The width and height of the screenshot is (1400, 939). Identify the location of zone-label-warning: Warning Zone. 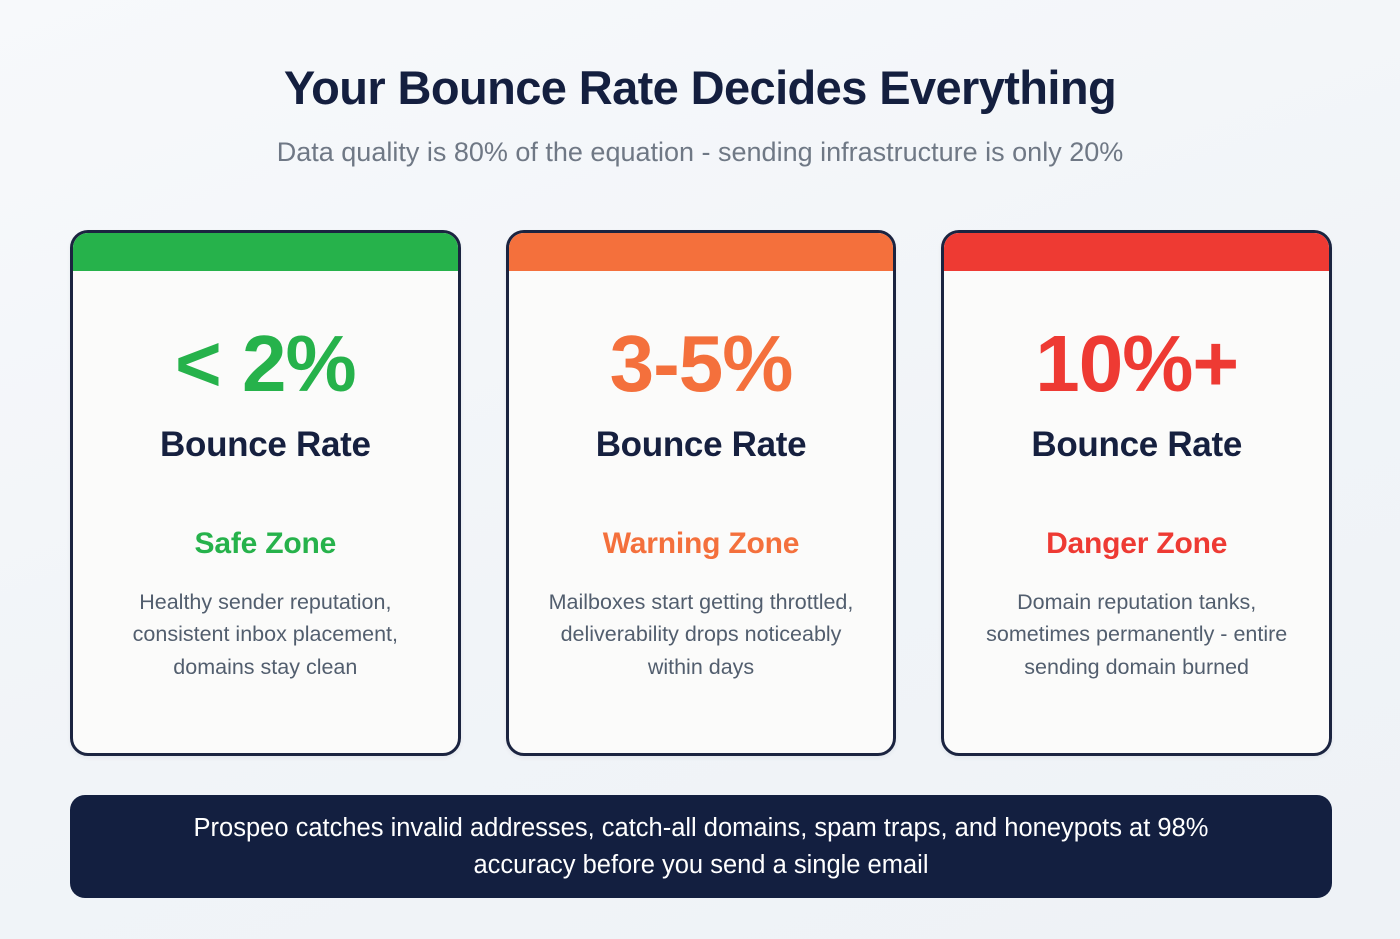
(701, 543).